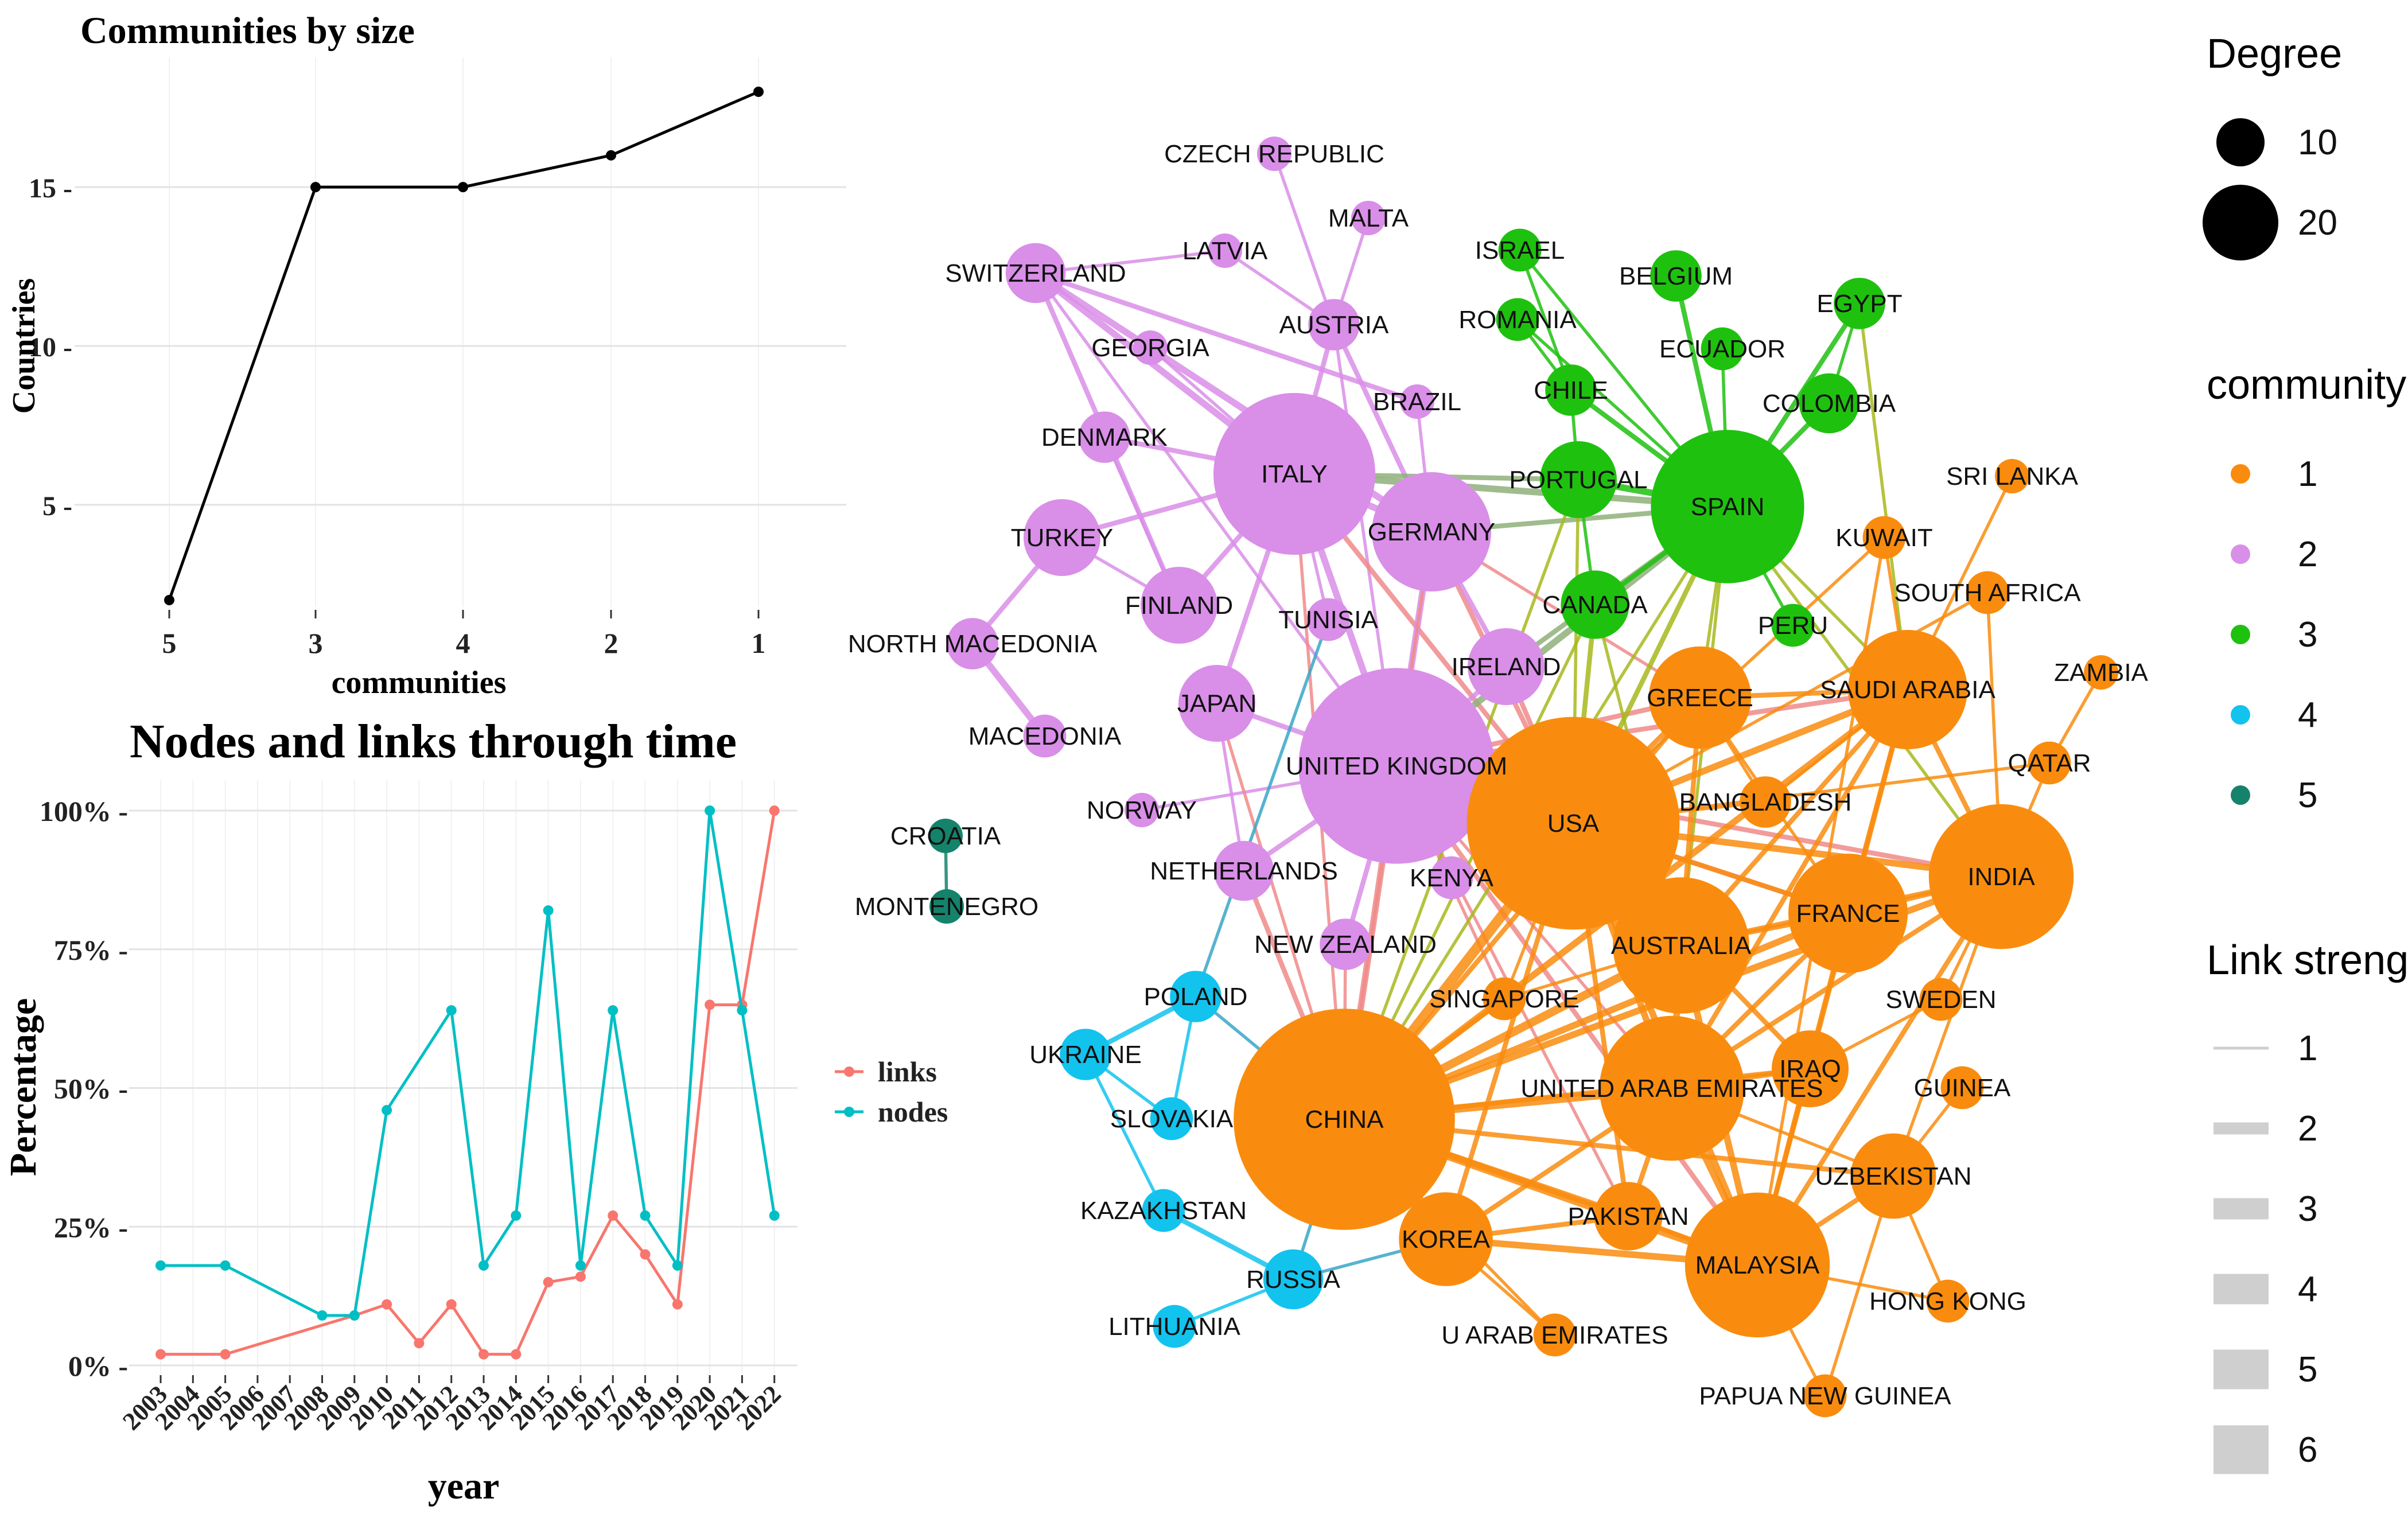  Describe the element at coordinates (1243, 870) in the screenshot. I see `node-netherlands` at that location.